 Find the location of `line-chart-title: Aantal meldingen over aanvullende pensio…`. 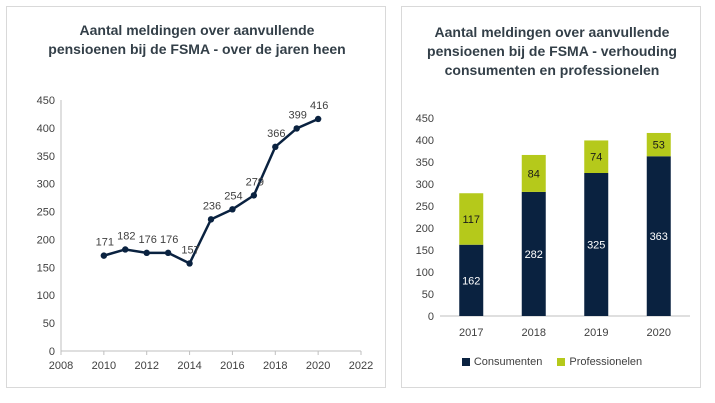

line-chart-title: Aantal meldingen over aanvullende pensio… is located at coordinates (197, 39).